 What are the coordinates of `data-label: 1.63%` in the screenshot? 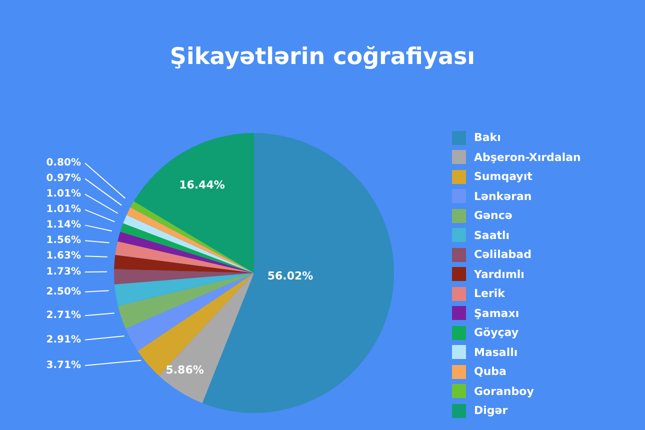 It's located at (63, 256).